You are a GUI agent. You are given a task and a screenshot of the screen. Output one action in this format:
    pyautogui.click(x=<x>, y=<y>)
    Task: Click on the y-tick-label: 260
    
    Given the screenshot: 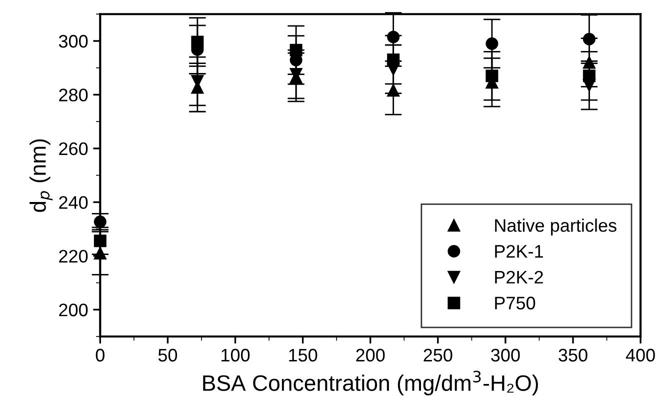 What is the action you would take?
    pyautogui.click(x=73, y=149)
    